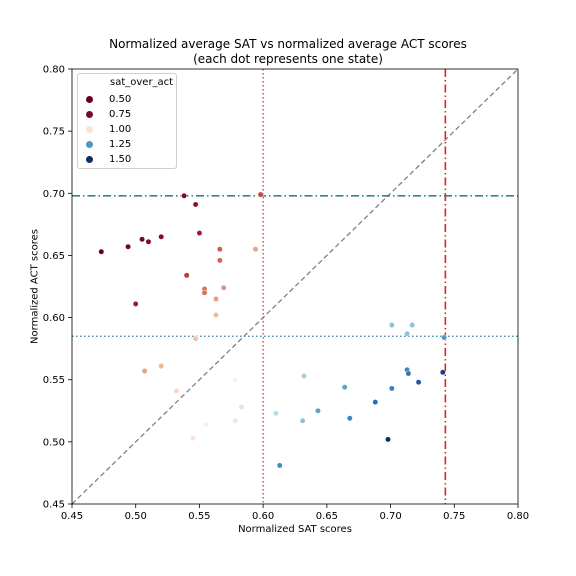  I want to click on x-tick-label: 0.45, so click(72, 516).